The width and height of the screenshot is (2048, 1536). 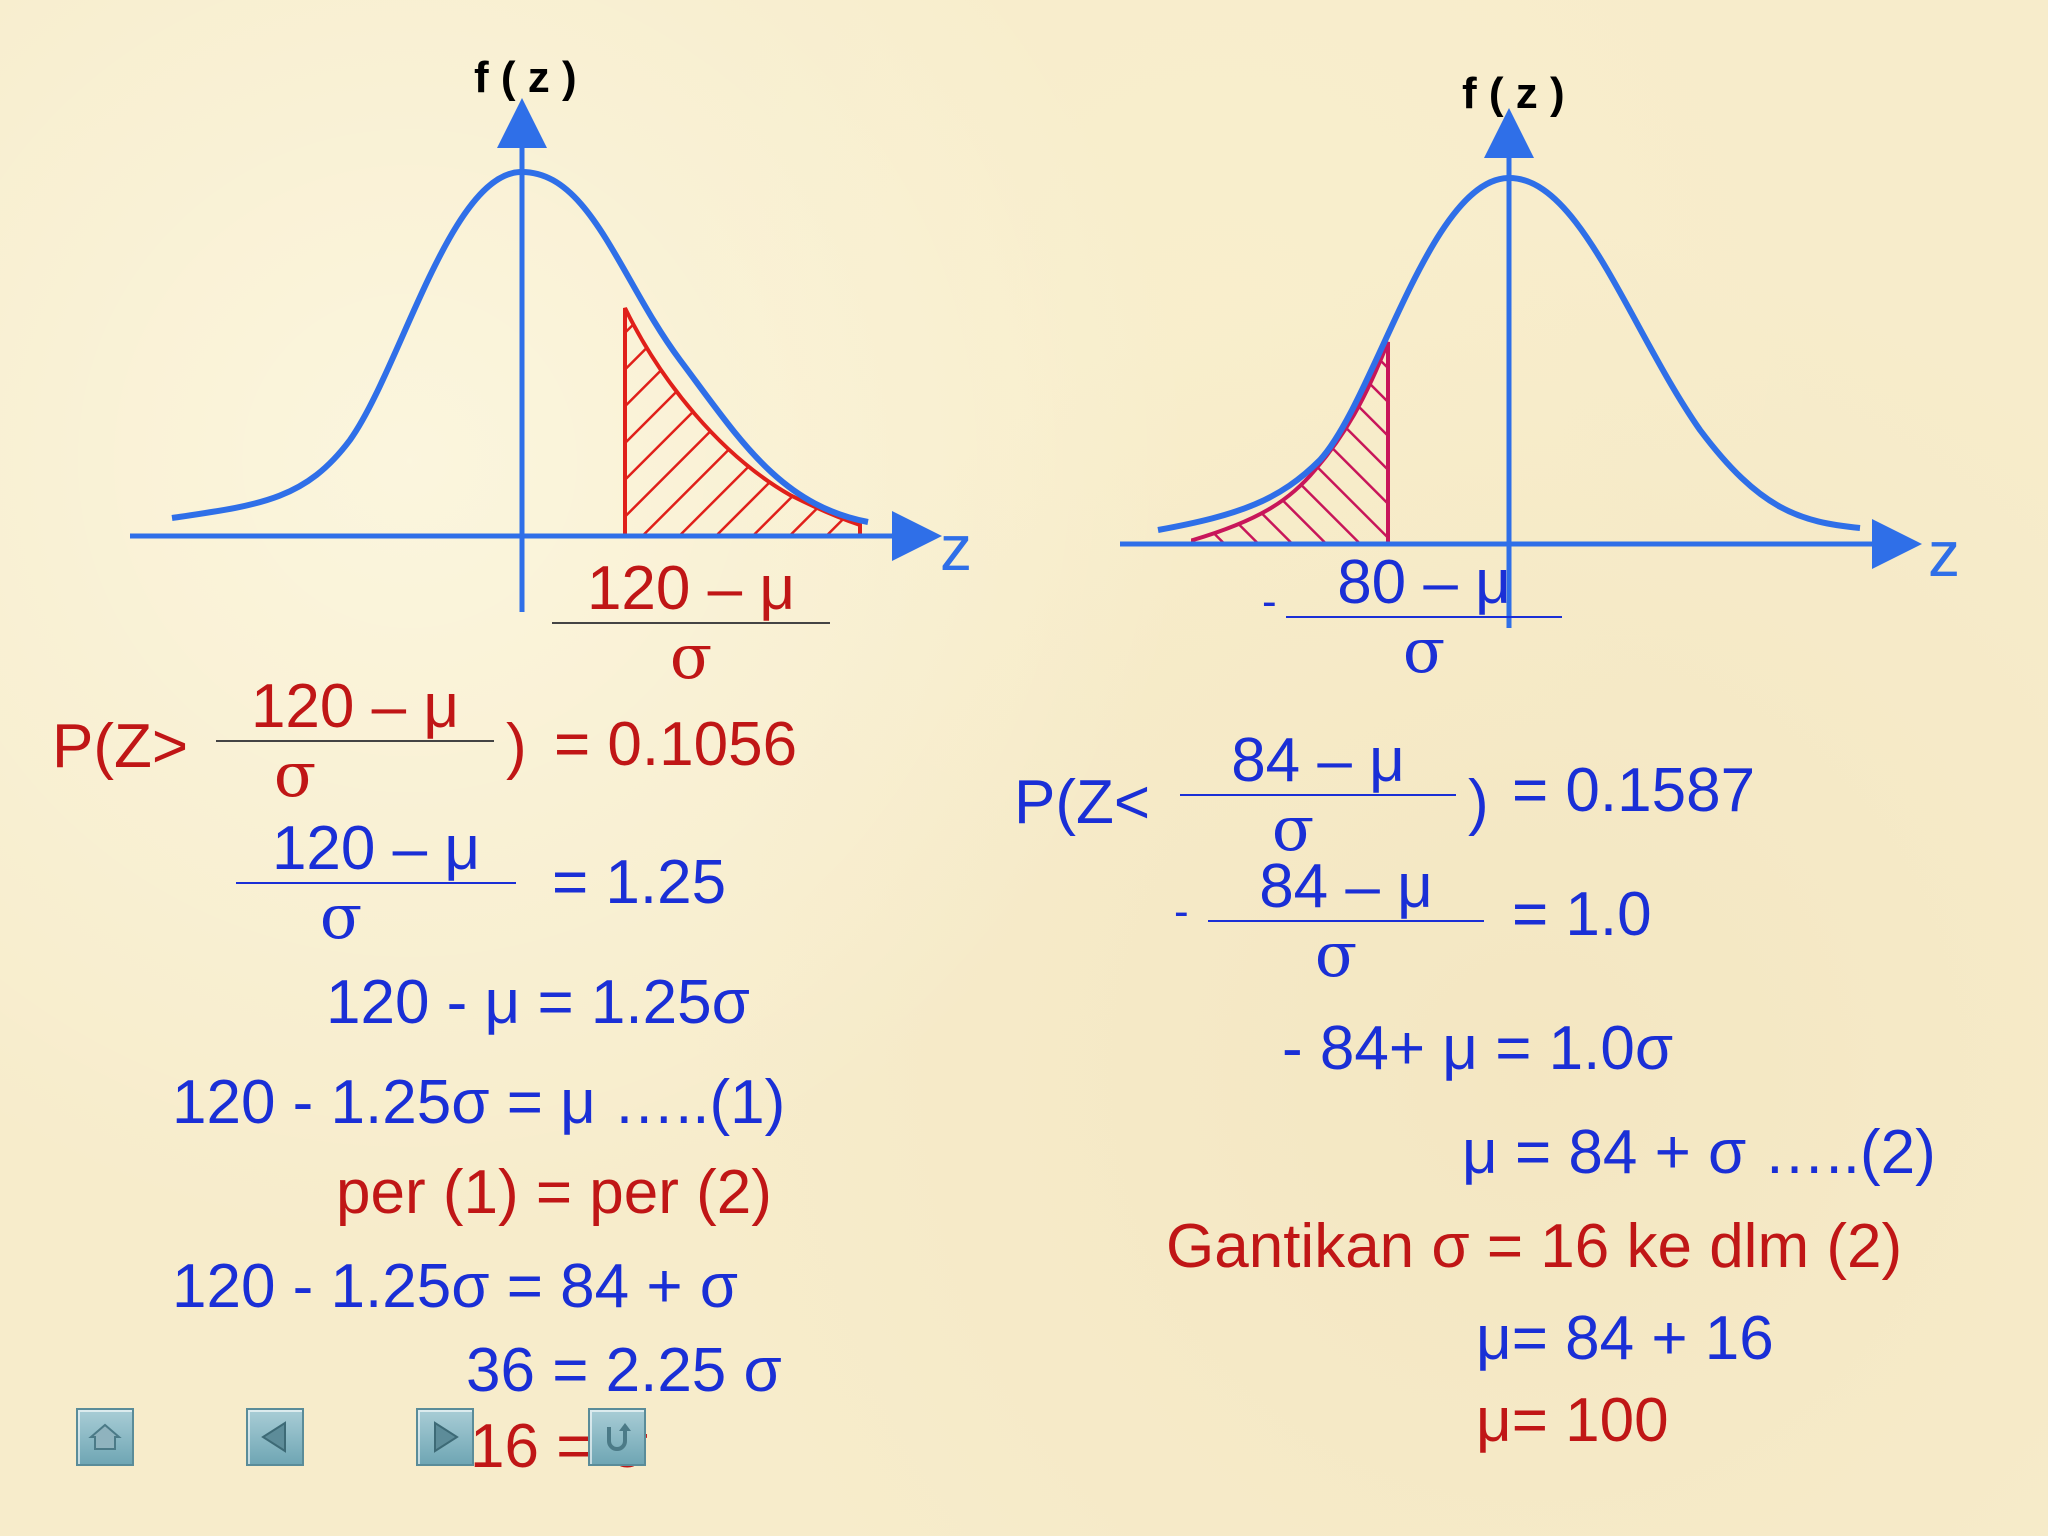 I want to click on right-prob-value: = 0.1587, so click(x=1634, y=790).